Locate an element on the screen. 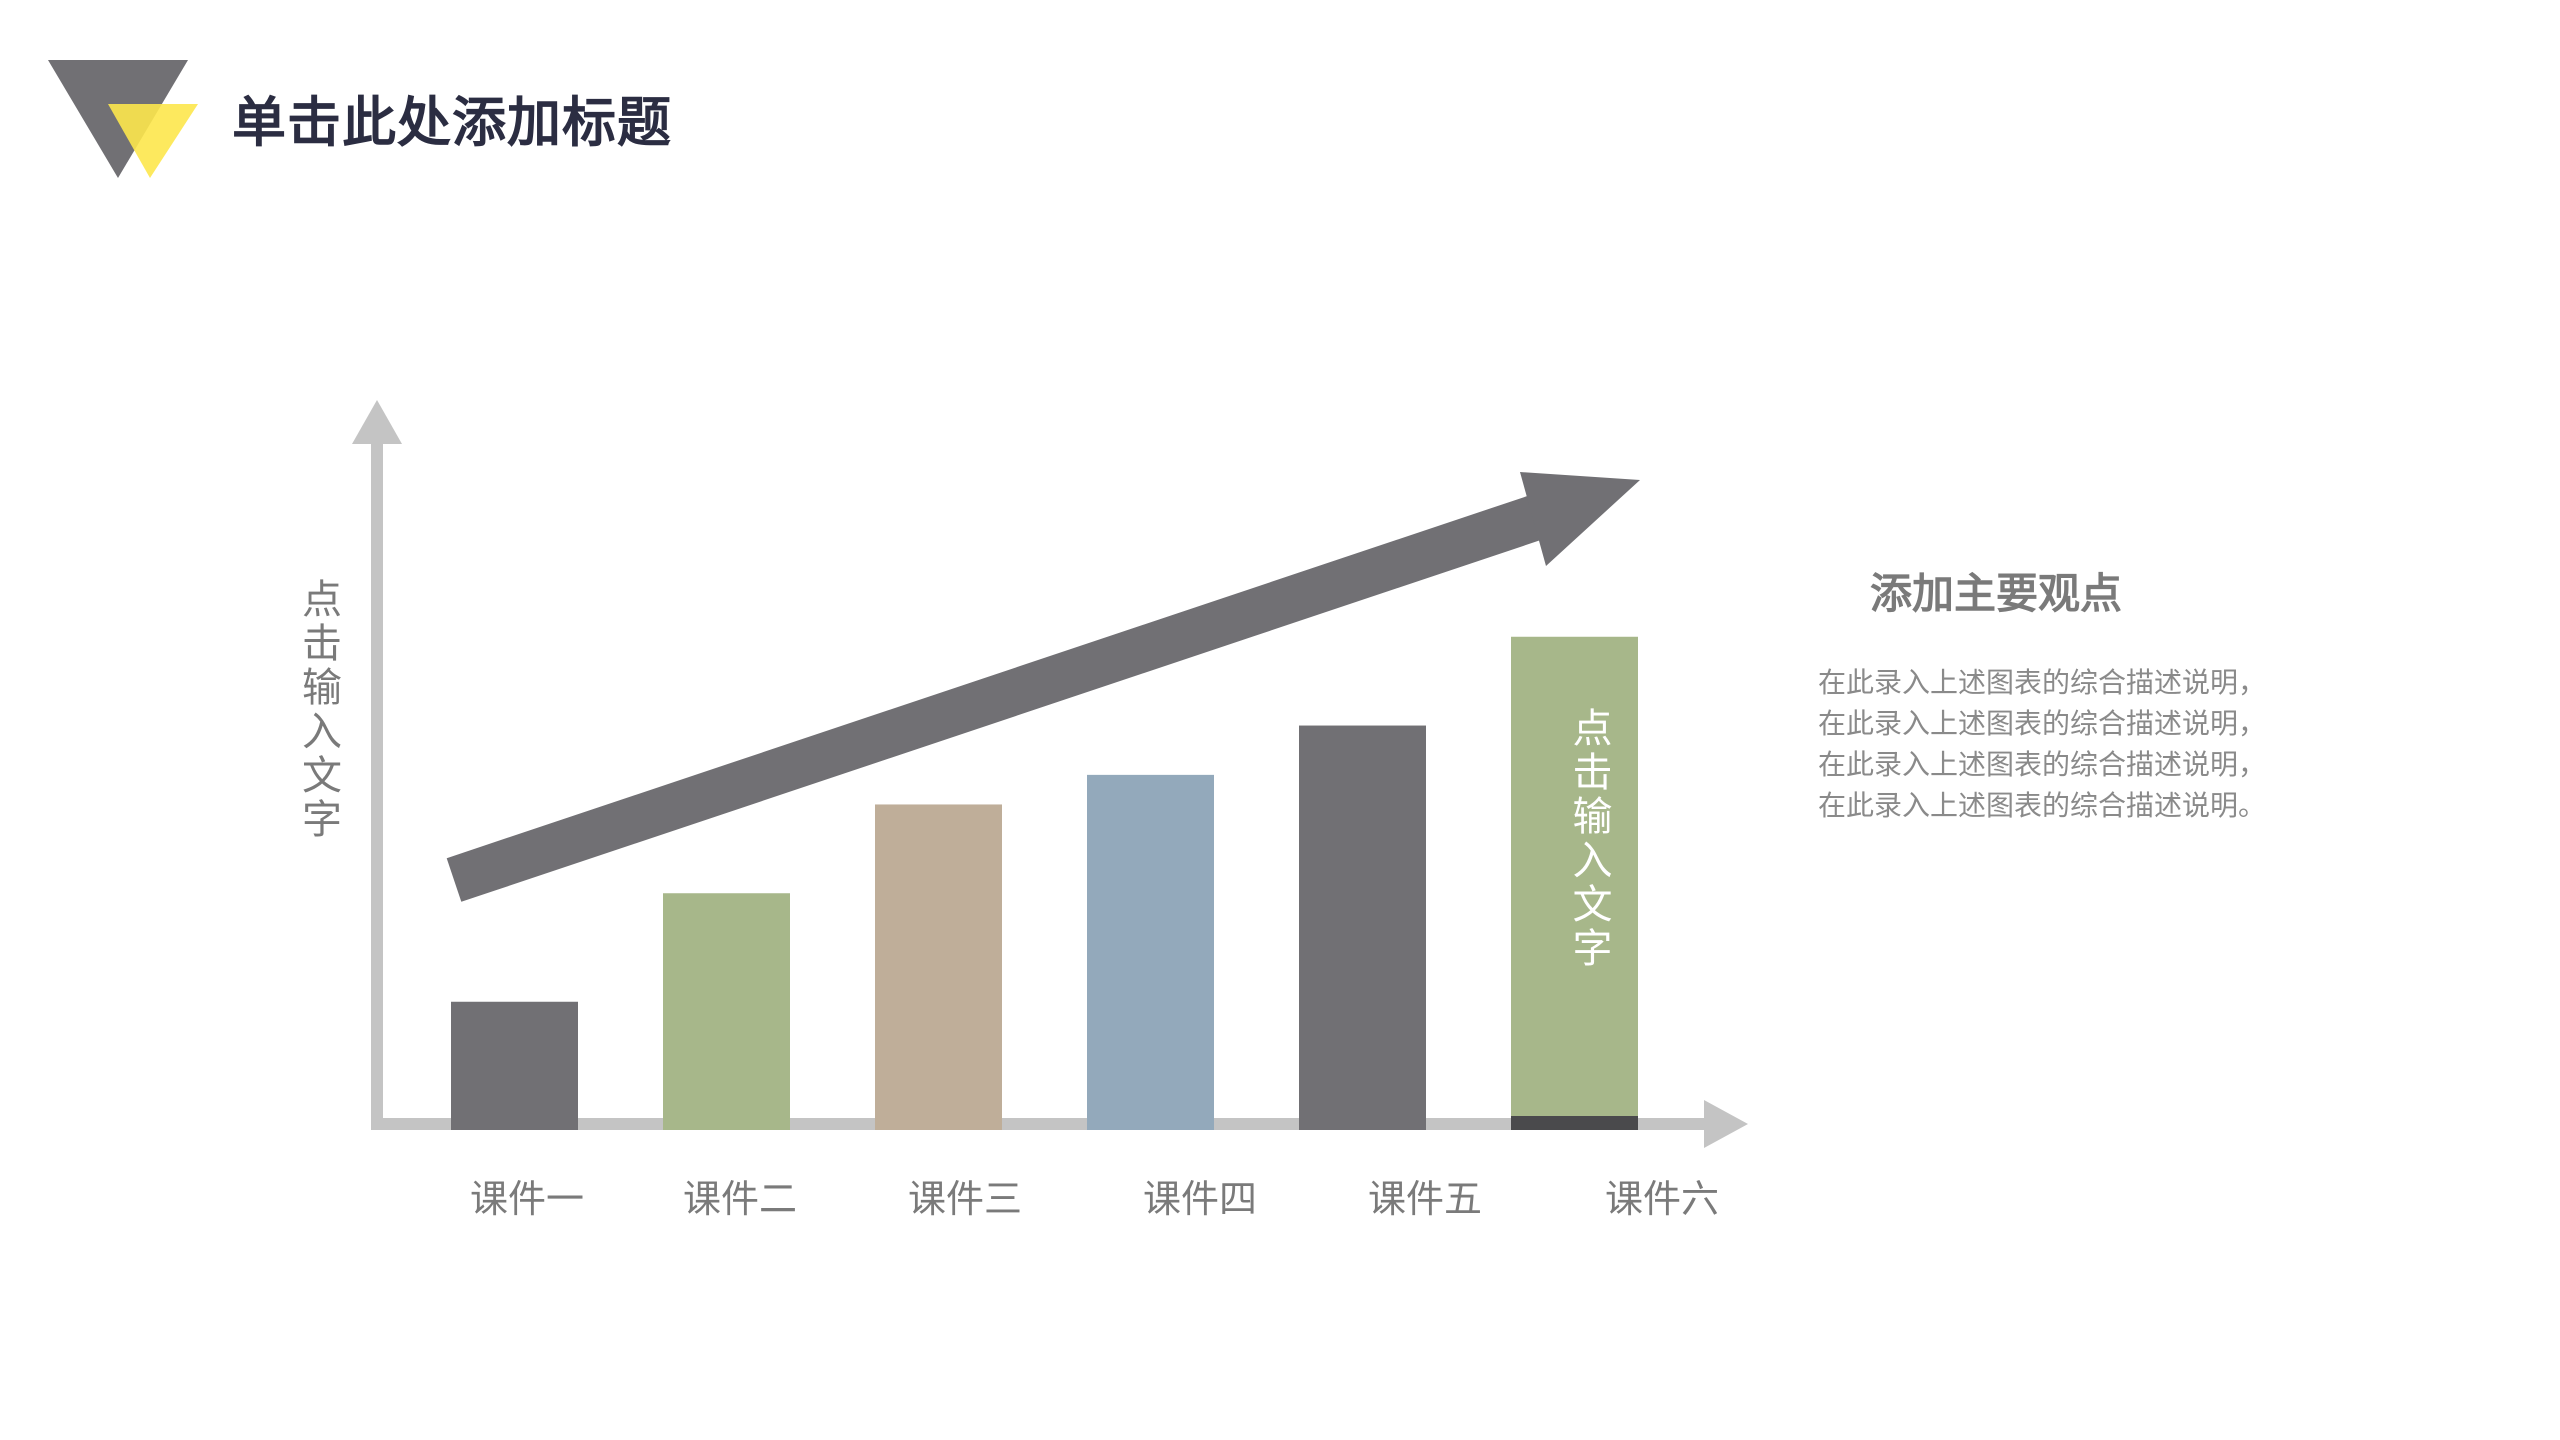 The width and height of the screenshot is (2560, 1440). side-panel-title: 添加主要观点 is located at coordinates (1996, 593).